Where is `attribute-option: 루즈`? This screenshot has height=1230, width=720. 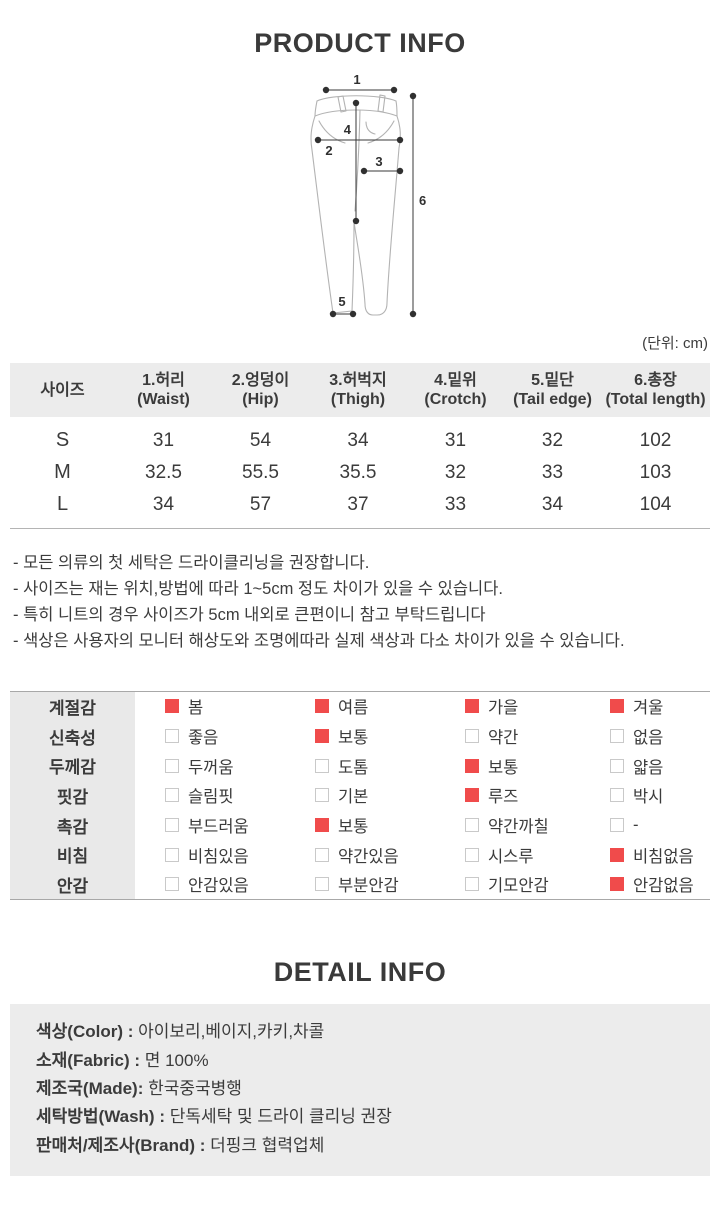 attribute-option: 루즈 is located at coordinates (507, 795).